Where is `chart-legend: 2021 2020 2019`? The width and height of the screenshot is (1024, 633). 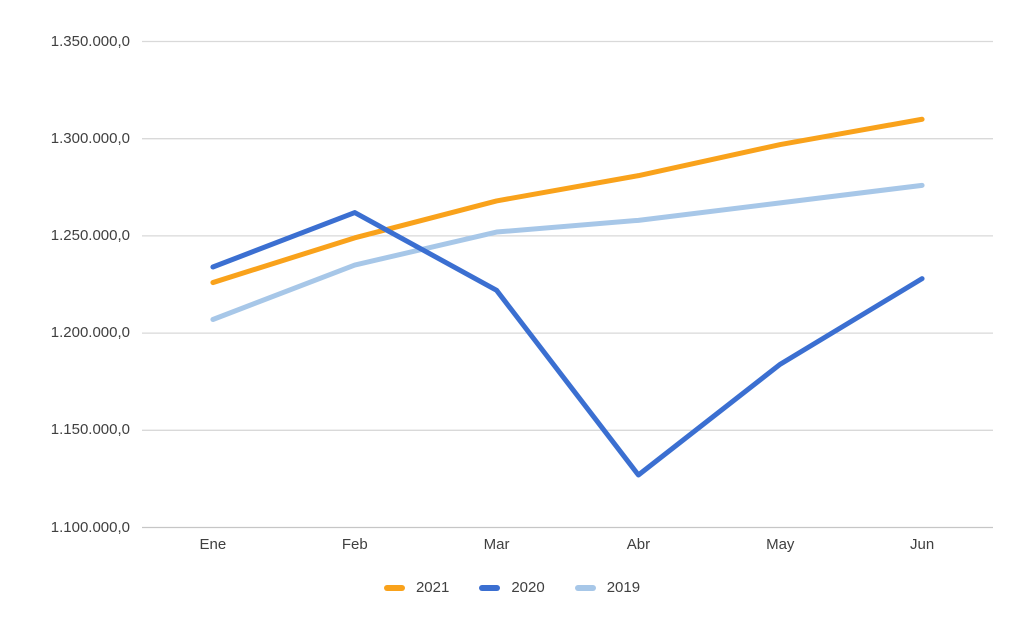
chart-legend: 2021 2020 2019 is located at coordinates (512, 588).